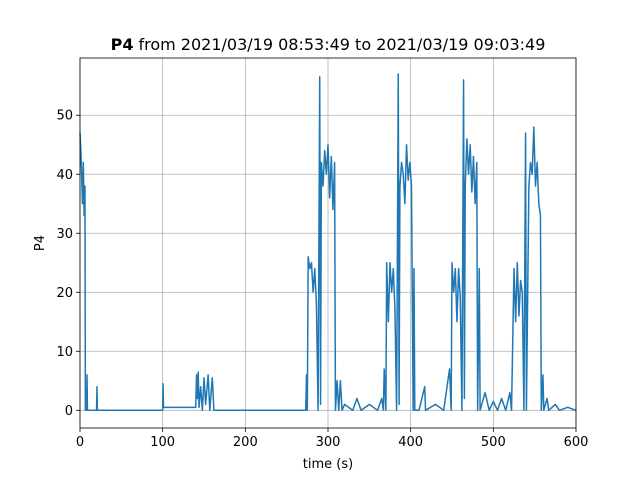 The height and width of the screenshot is (480, 640). I want to click on x-tick-label: 0, so click(80, 442).